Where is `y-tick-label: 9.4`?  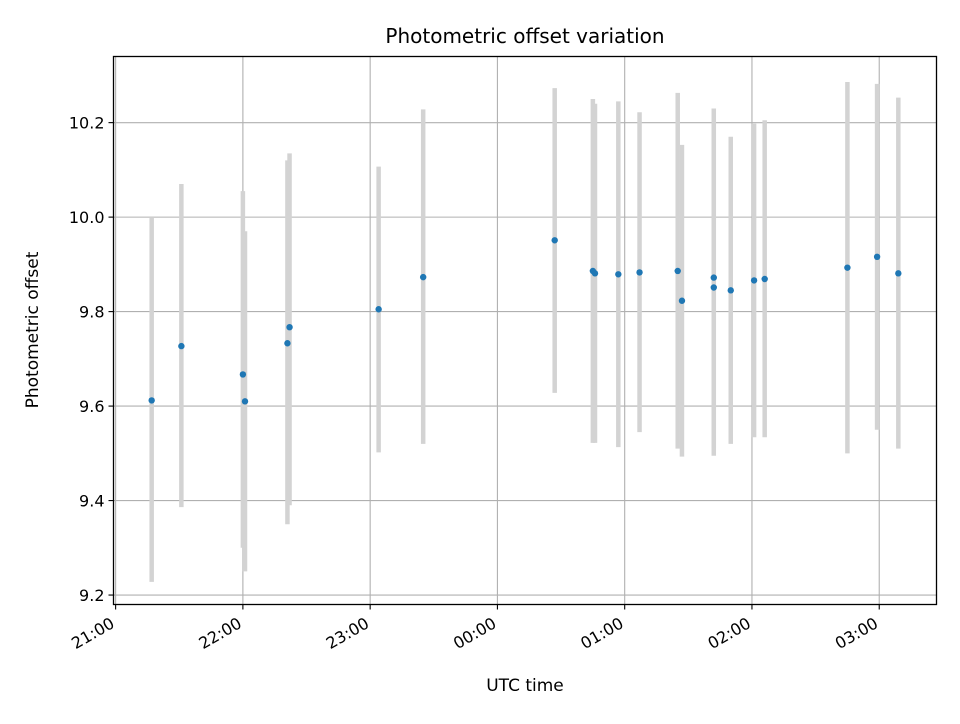 y-tick-label: 9.4 is located at coordinates (91, 501).